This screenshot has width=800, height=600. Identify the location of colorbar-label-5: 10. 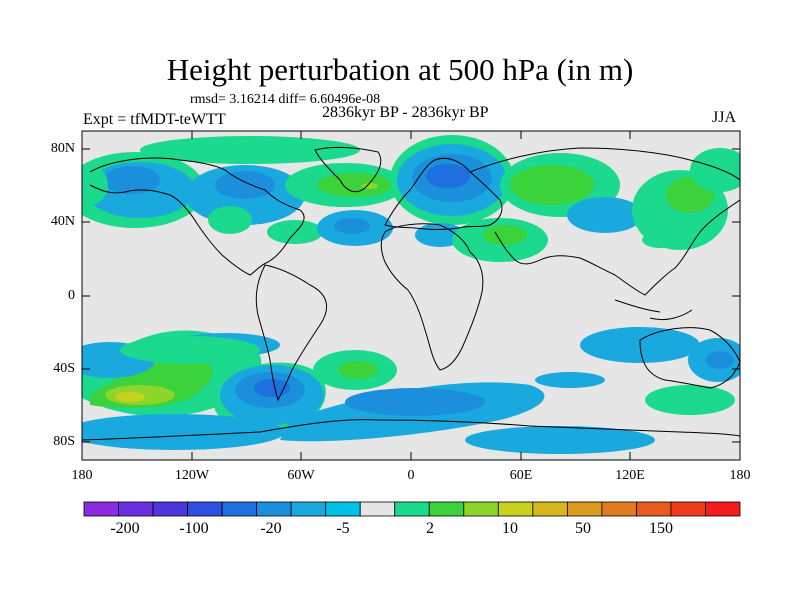
(510, 528).